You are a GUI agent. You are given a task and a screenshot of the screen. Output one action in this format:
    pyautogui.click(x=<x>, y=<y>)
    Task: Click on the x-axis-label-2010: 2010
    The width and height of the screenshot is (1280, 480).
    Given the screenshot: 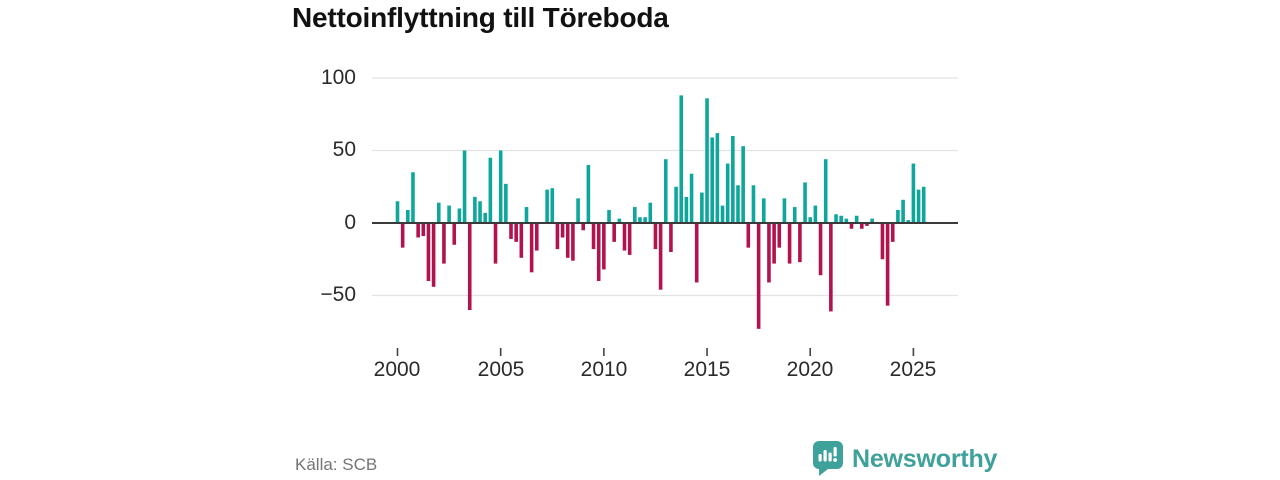 What is the action you would take?
    pyautogui.click(x=604, y=369)
    